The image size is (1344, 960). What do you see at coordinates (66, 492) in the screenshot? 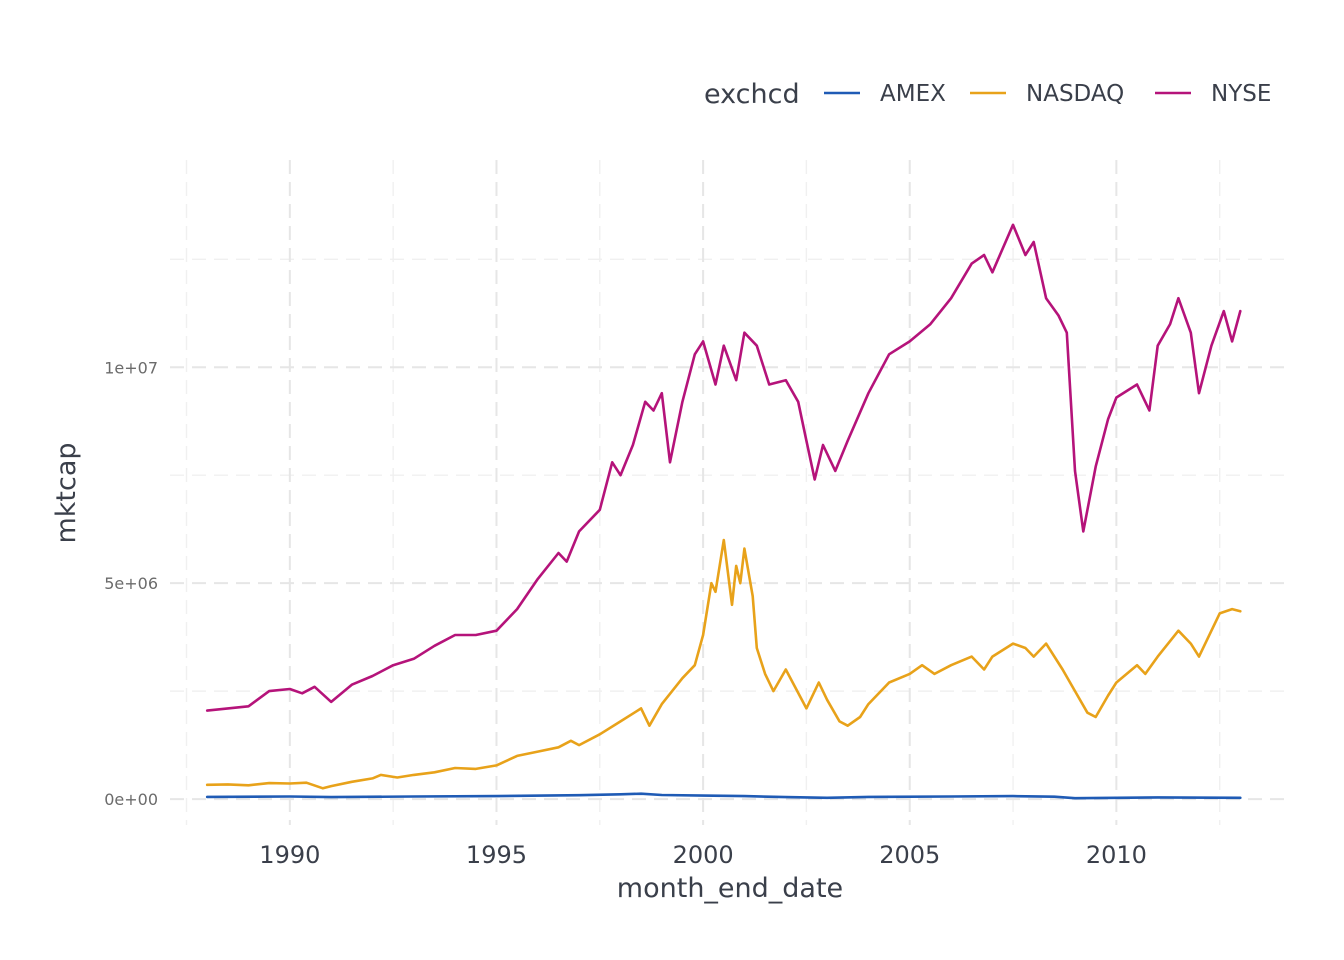
I see `y-axis-title: mktcap` at bounding box center [66, 492].